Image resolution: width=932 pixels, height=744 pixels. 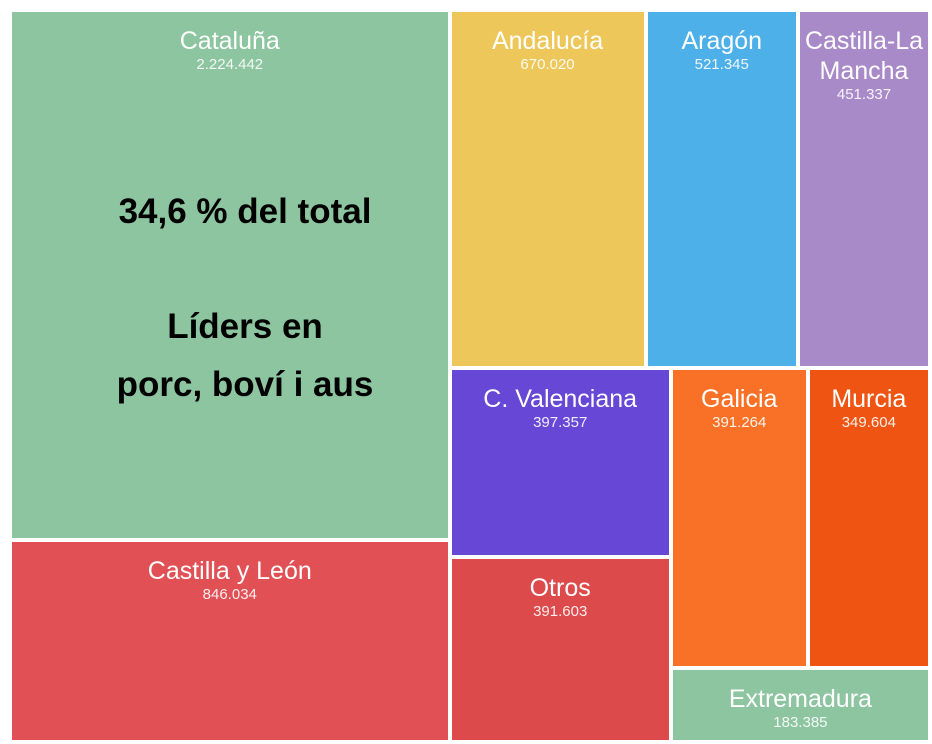 I want to click on cell-label: Cataluña, so click(x=229, y=41).